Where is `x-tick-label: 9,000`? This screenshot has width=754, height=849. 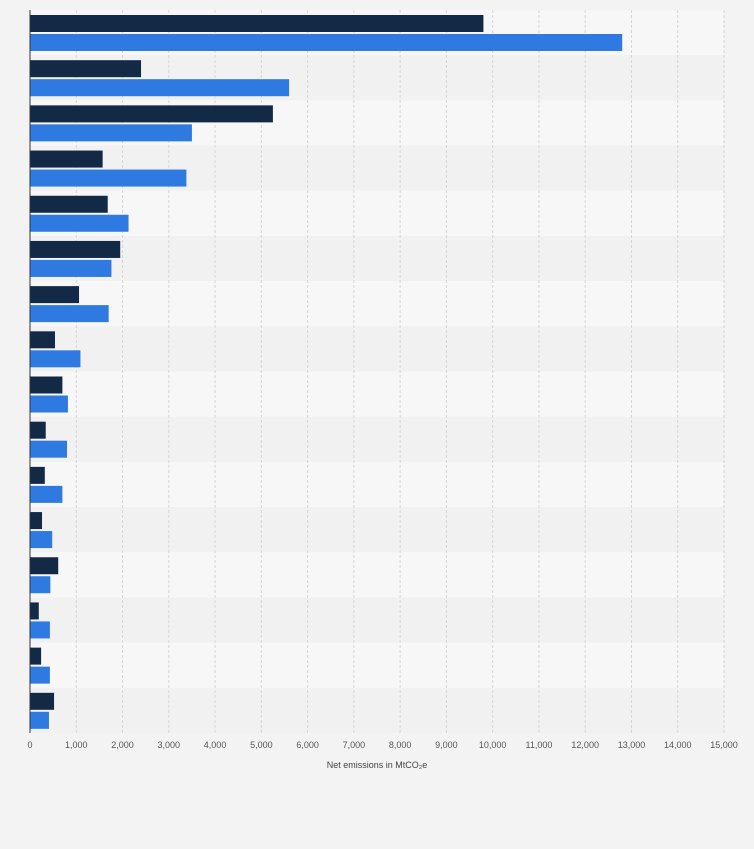 x-tick-label: 9,000 is located at coordinates (446, 745).